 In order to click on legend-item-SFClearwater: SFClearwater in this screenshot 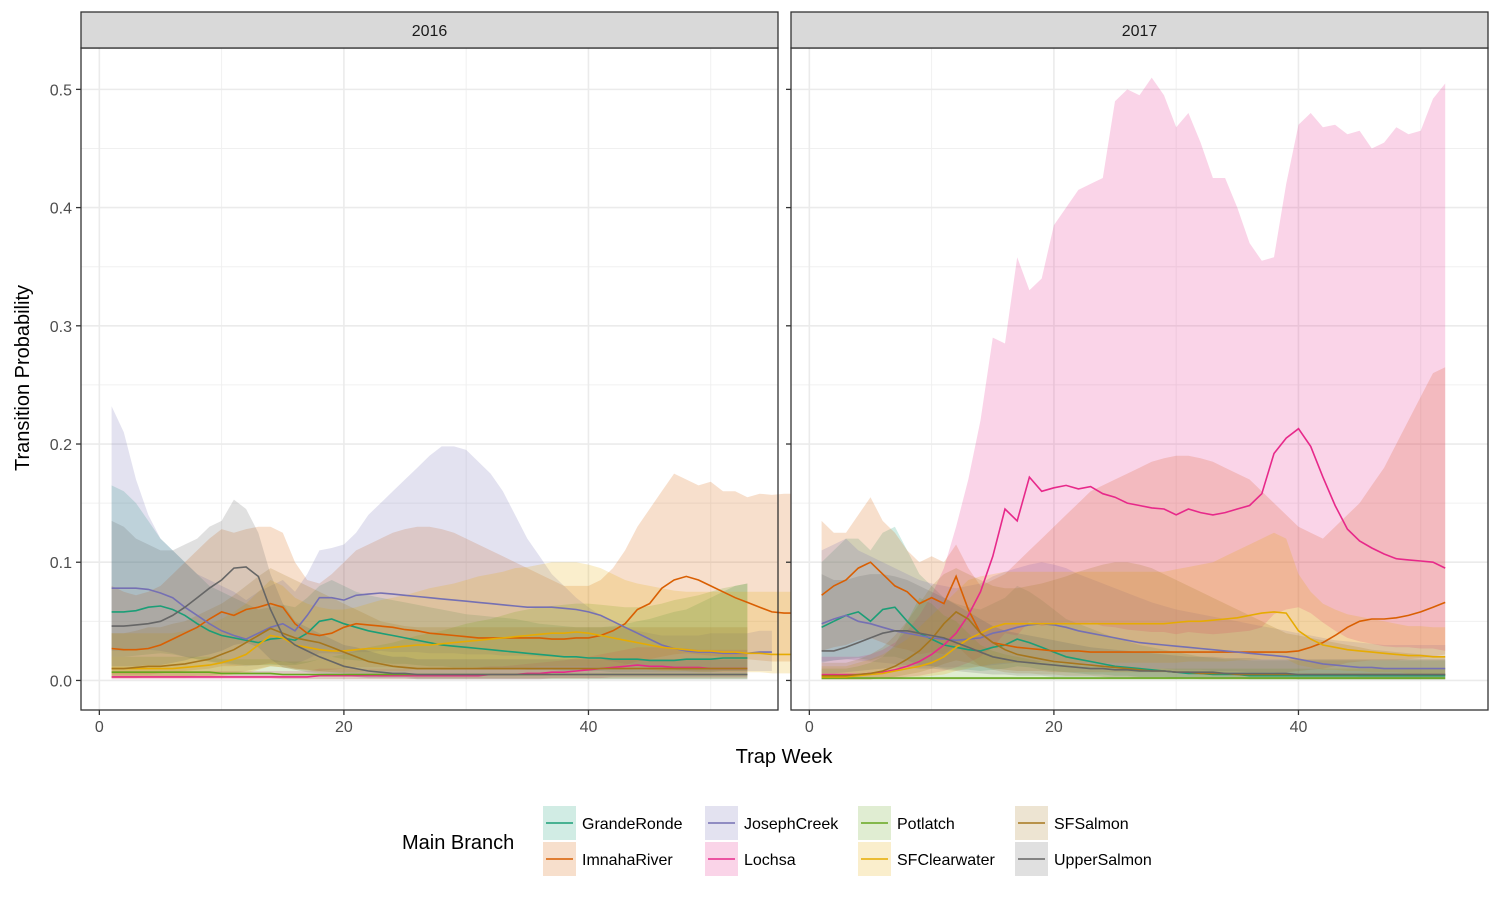, I will do `click(926, 859)`.